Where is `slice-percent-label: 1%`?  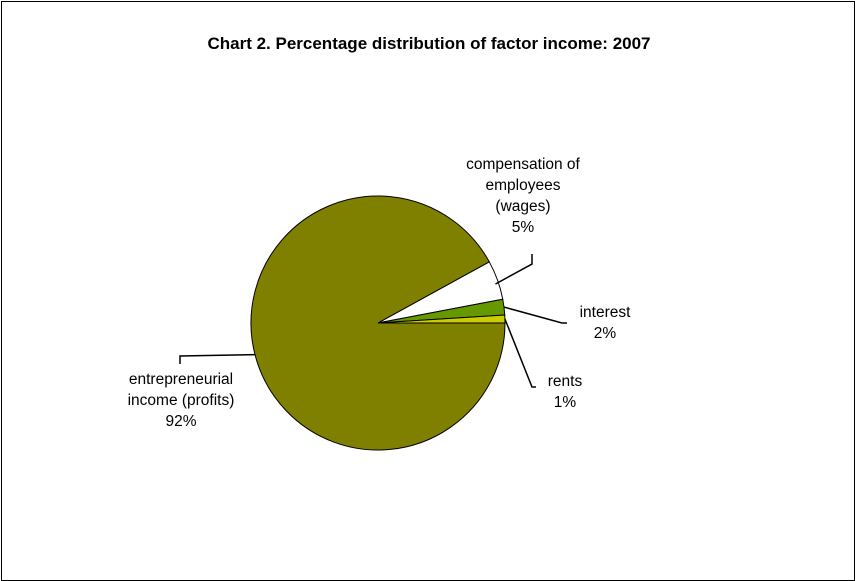 slice-percent-label: 1% is located at coordinates (565, 402).